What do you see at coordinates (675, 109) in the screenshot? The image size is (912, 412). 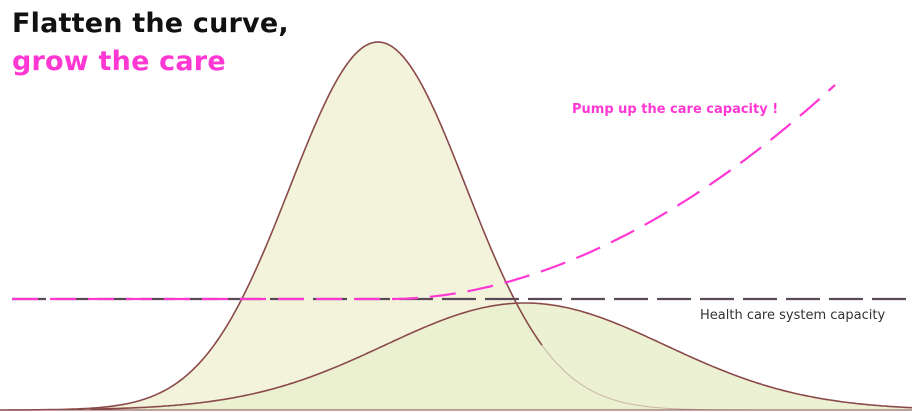 I see `pump-up-annotation: Pump up the care capacity !` at bounding box center [675, 109].